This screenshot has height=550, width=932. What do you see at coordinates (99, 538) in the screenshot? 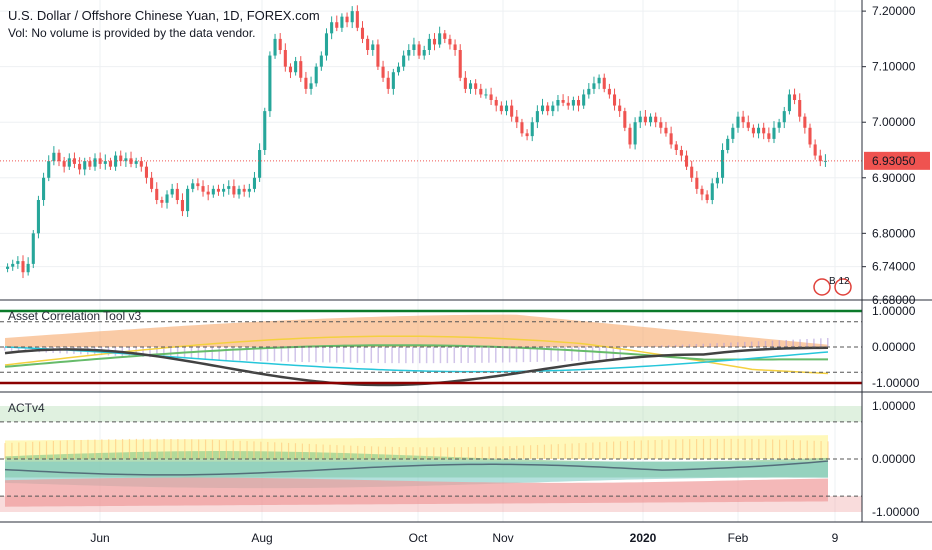
I see `time-label-0: Jun` at bounding box center [99, 538].